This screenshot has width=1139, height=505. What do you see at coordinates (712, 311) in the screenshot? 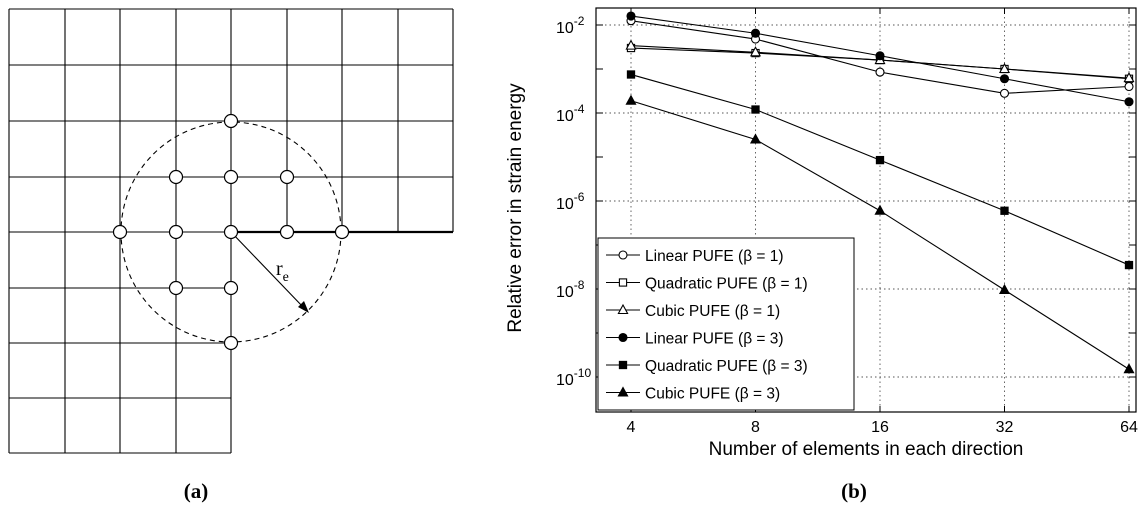
I see `legend-label: Cubic PUFE (β = 1)` at bounding box center [712, 311].